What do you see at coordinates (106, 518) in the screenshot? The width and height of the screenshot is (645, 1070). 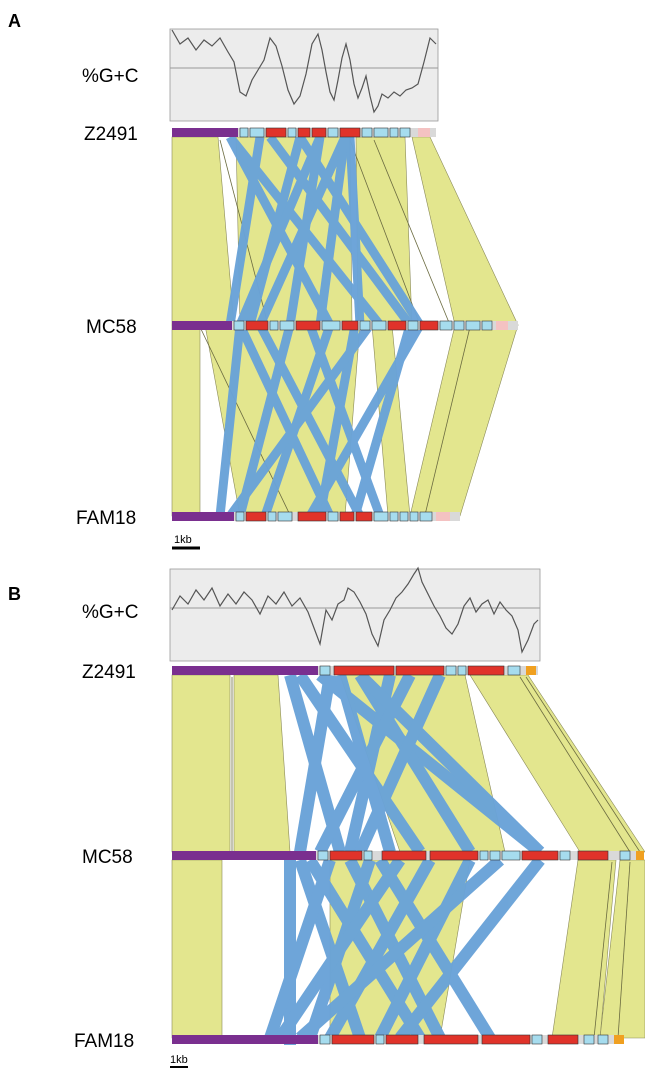 I see `panel-a-label-fam18: FAM18` at bounding box center [106, 518].